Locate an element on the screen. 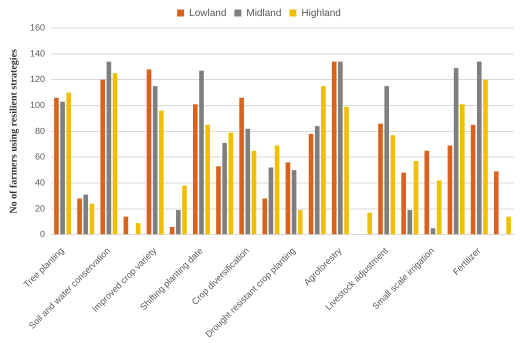 This screenshot has width=520, height=343. y-tick-label: 120 is located at coordinates (38, 79).